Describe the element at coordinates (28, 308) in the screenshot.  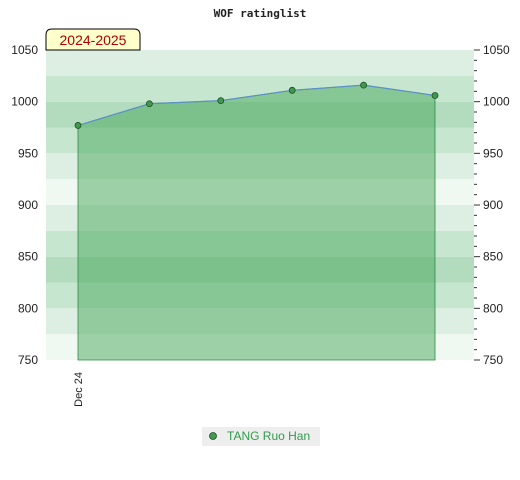
I see `y-tick-label: 800` at that location.